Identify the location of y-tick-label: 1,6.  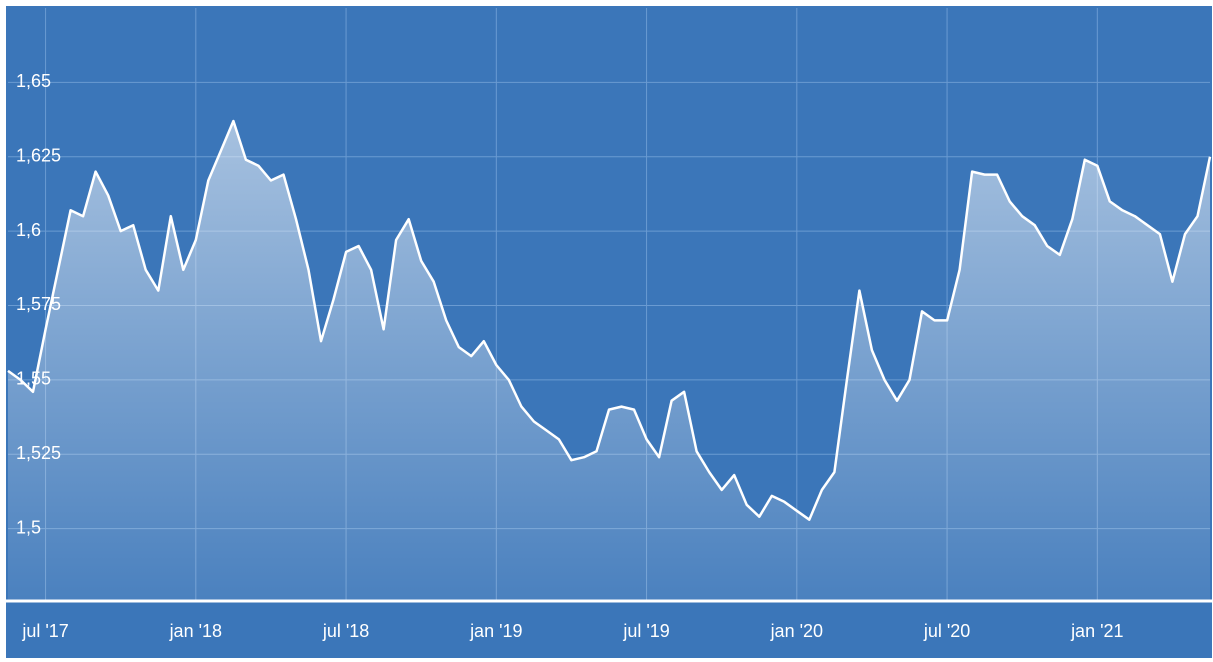
(28, 230).